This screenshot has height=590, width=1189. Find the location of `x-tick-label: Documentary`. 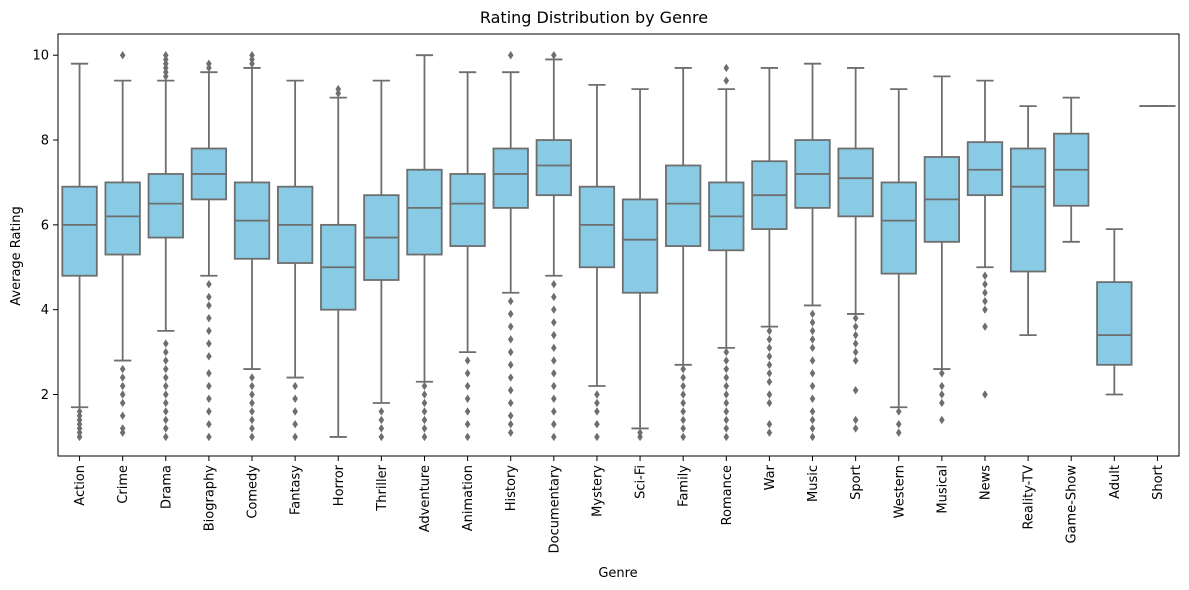

x-tick-label: Documentary is located at coordinates (554, 509).